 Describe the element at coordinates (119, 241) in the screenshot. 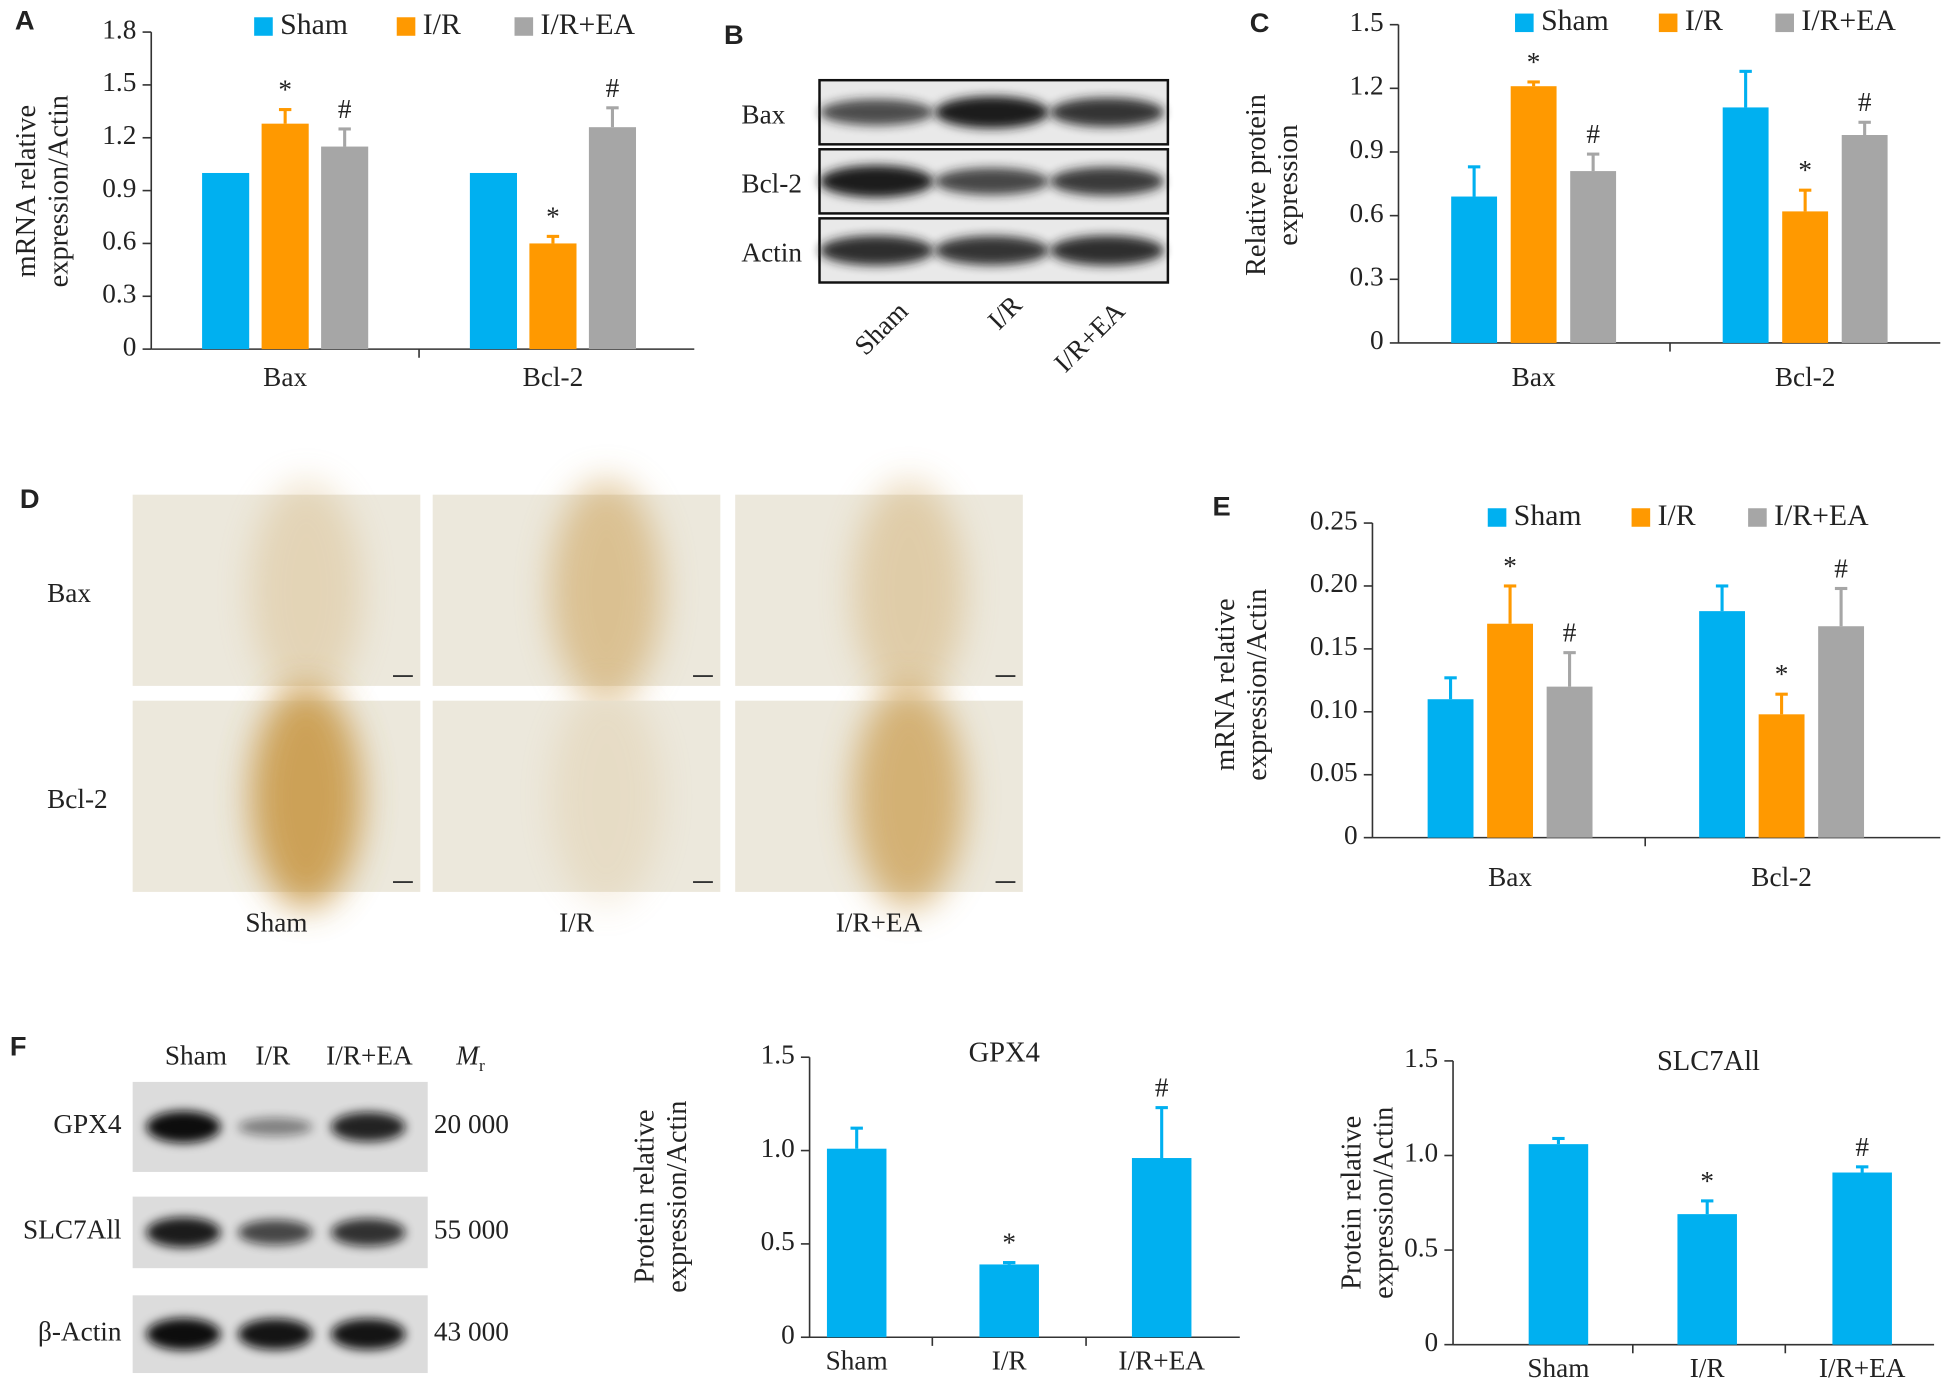

I see `y-tick-label: 0.6` at that location.